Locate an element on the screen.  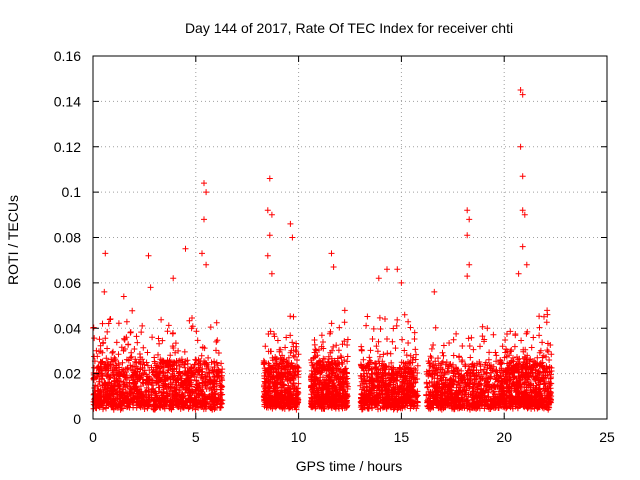
y-axis-label: ROTI / TECUs is located at coordinates (13, 240).